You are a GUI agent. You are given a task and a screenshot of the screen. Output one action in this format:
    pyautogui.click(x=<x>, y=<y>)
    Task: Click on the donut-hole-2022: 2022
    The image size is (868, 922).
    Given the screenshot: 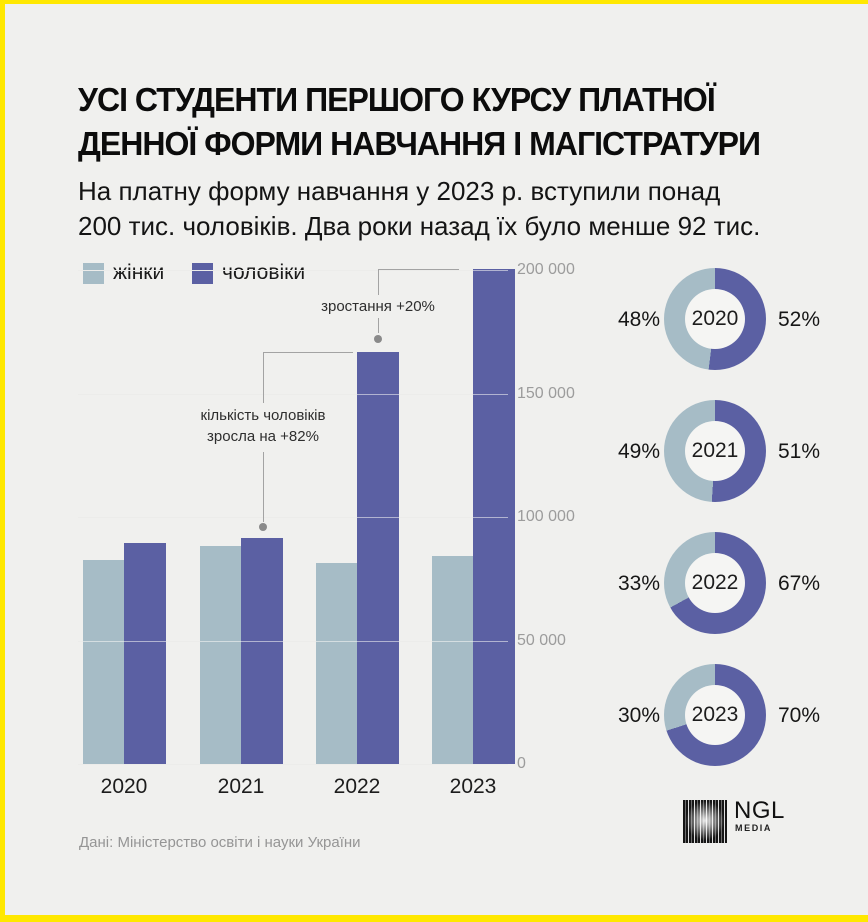 What is the action you would take?
    pyautogui.click(x=715, y=583)
    